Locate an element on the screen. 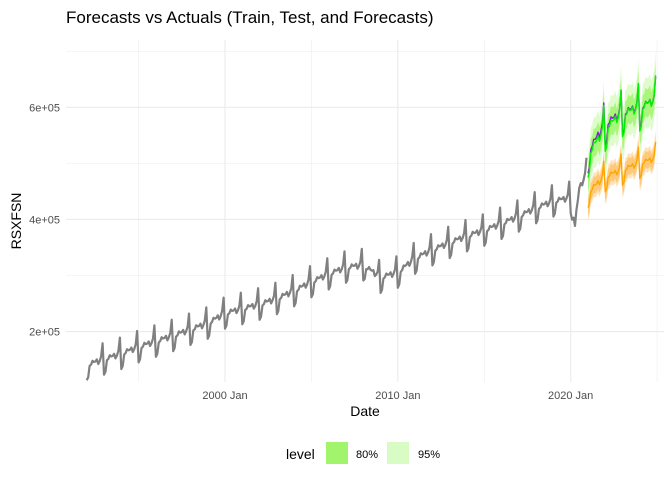 The width and height of the screenshot is (672, 485). x-tick-label: 2010 Jan is located at coordinates (397, 396).